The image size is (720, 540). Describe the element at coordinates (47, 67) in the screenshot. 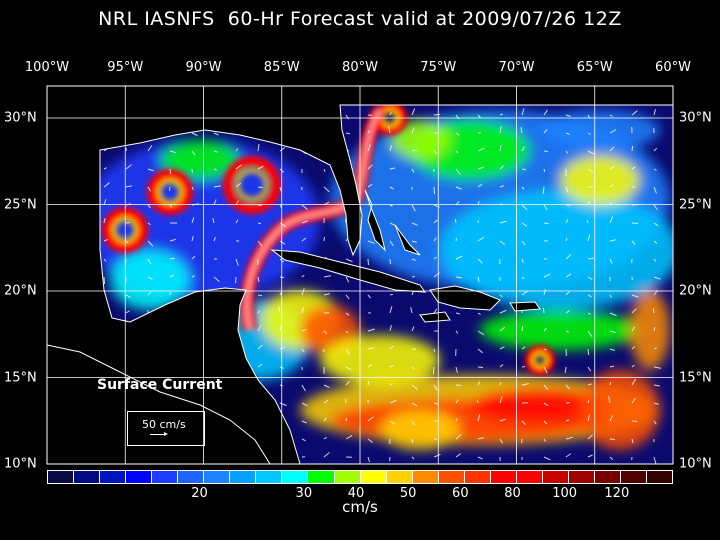

I see `longitude-label: 100°W` at that location.